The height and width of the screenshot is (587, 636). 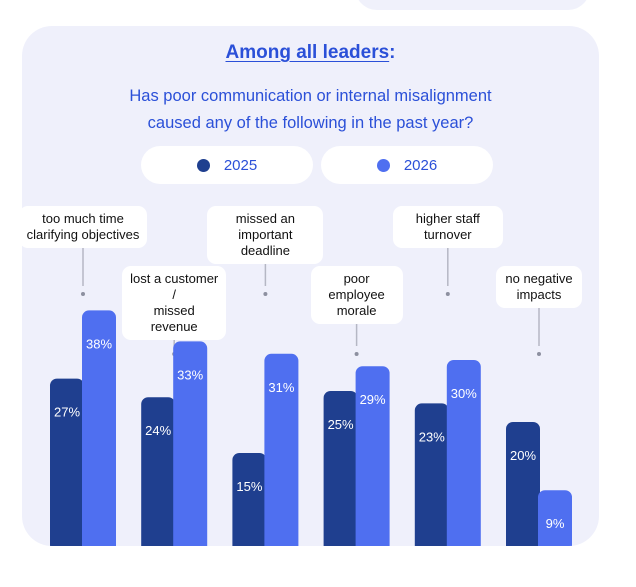 I want to click on top-tab-decoration, so click(x=472, y=5).